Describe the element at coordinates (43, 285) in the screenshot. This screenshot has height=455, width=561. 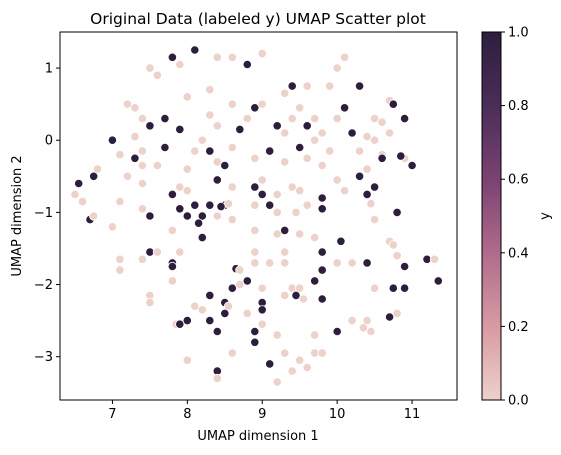
I see `y-tick-label: −2` at that location.